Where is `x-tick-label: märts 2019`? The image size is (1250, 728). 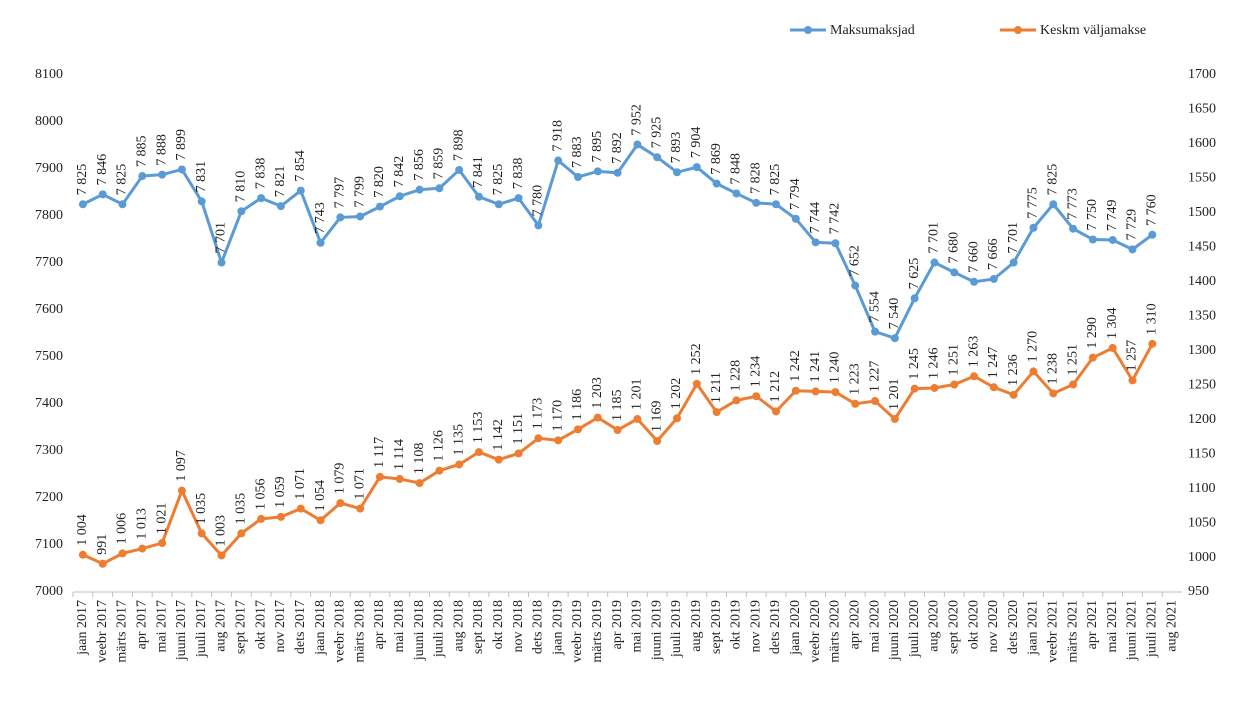
x-tick-label: märts 2019 is located at coordinates (597, 631).